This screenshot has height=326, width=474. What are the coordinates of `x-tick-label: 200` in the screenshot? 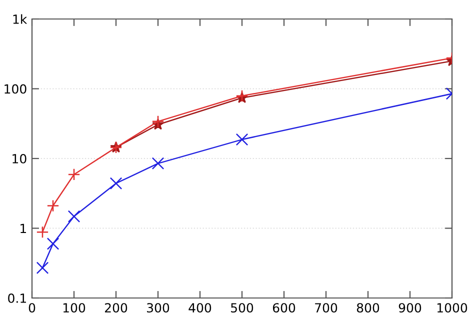 It's located at (116, 308).